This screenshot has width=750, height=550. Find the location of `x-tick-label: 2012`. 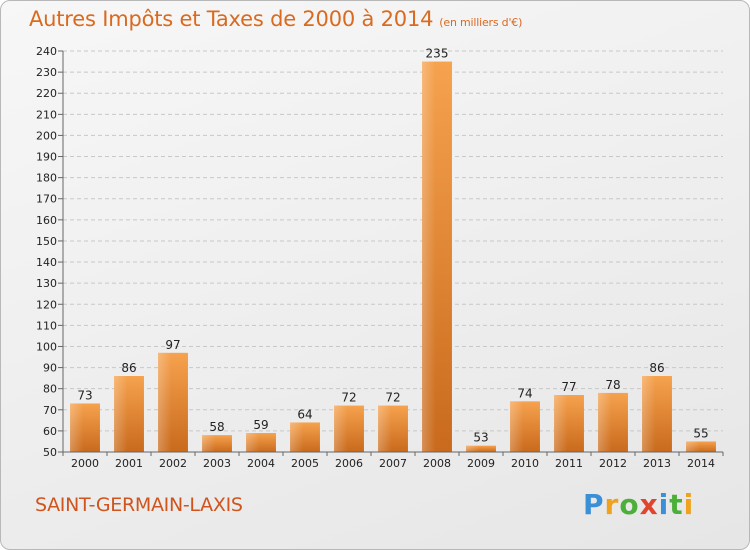

x-tick-label: 2012 is located at coordinates (613, 463).